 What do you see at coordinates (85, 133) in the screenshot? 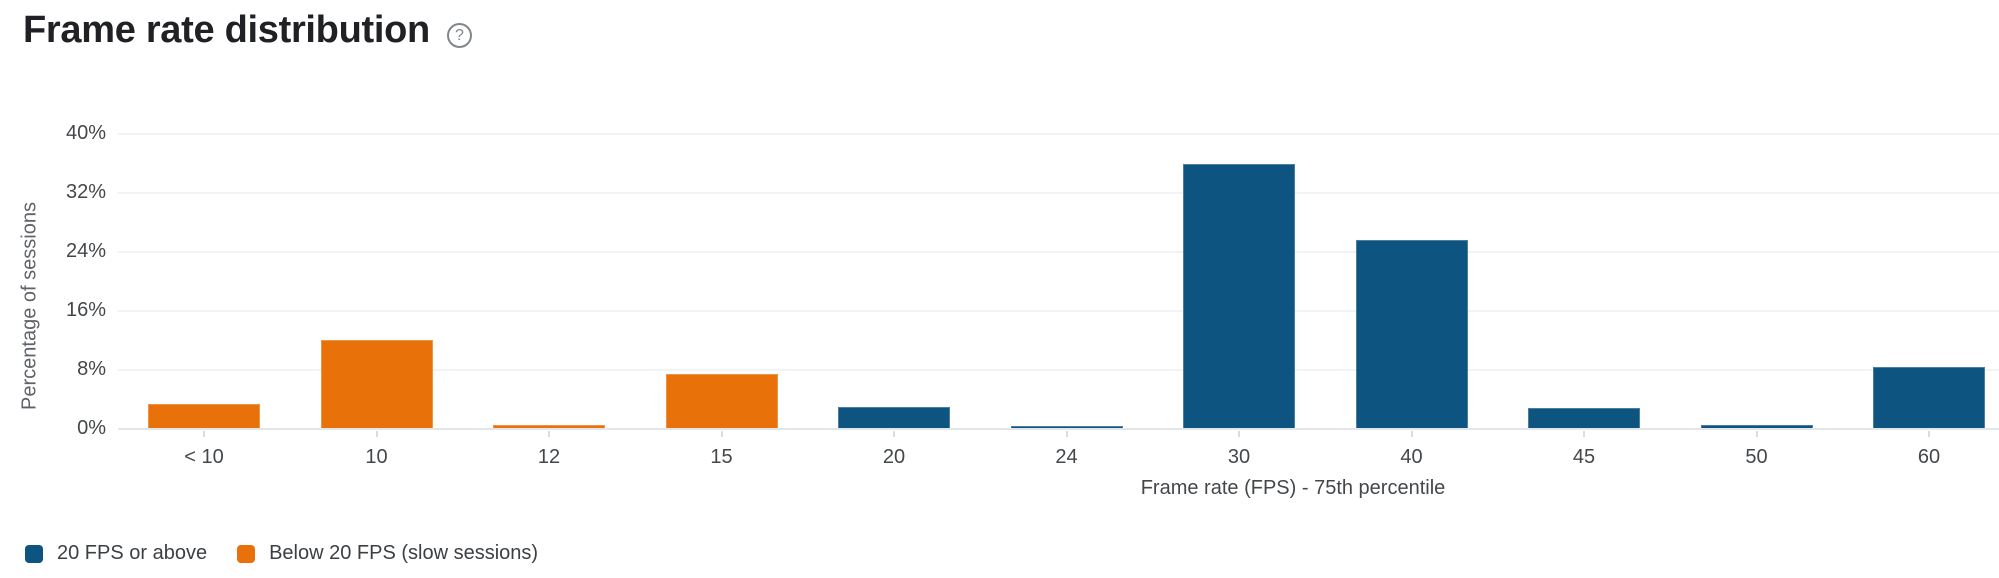
I see `y-tick-label-40: 40%` at bounding box center [85, 133].